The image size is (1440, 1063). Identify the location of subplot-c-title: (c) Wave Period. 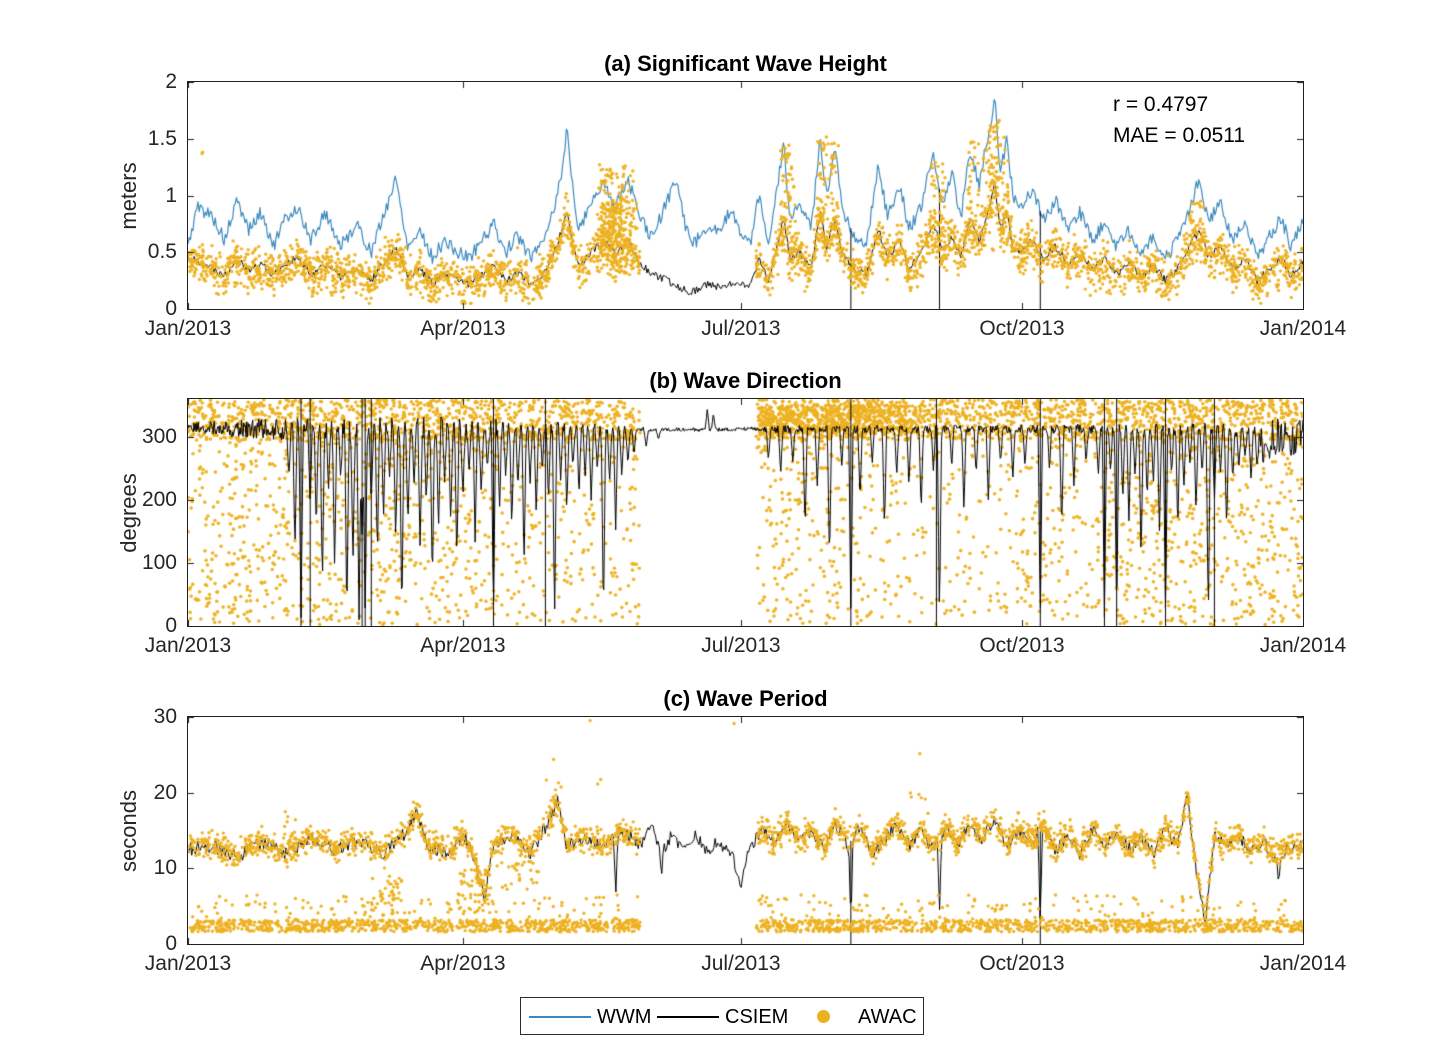
(745, 698).